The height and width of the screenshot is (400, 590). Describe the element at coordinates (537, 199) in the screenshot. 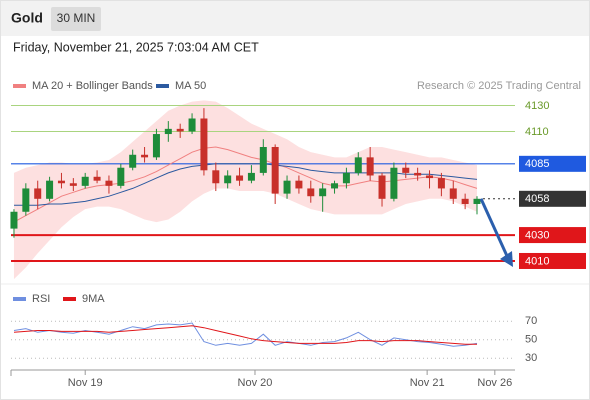

I see `level-label: 4058` at that location.